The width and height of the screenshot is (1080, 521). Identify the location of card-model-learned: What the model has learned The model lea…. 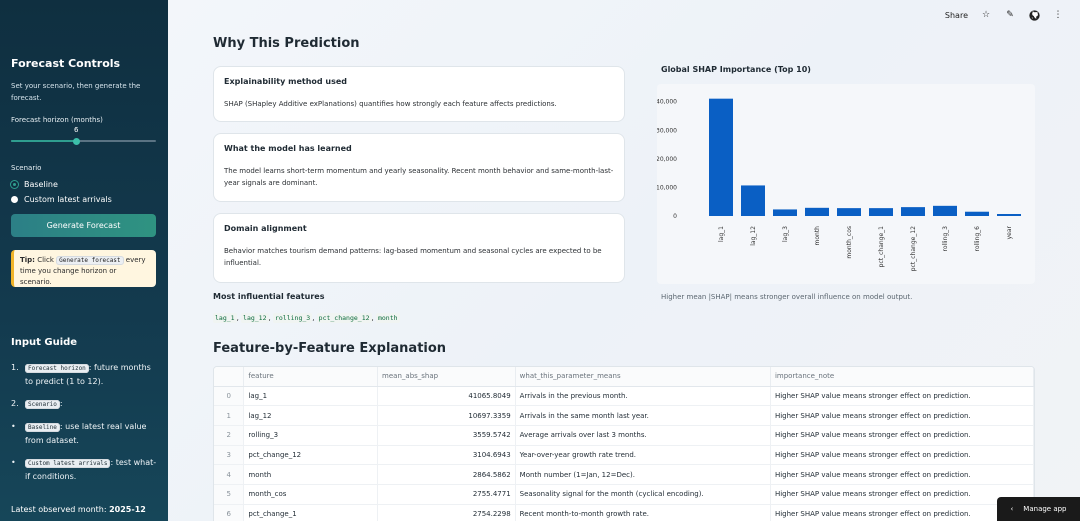
(419, 167).